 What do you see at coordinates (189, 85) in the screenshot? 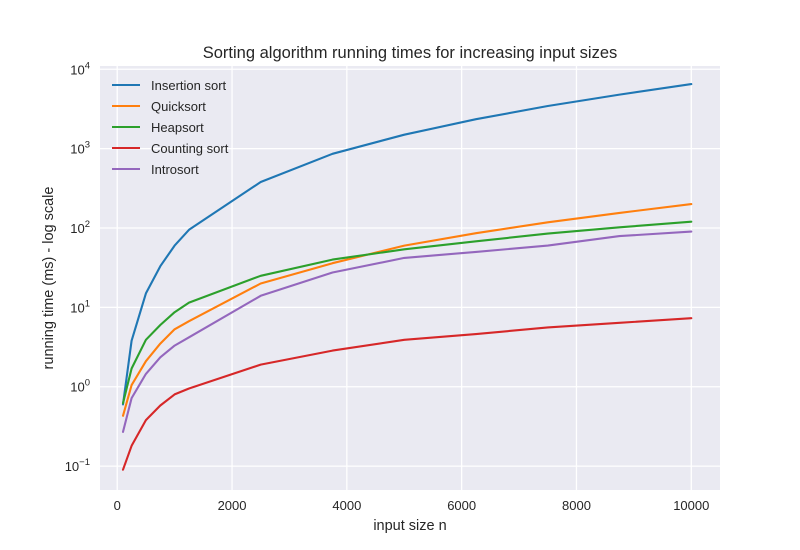
I see `legend-label-insertion-sort: Insertion sort` at bounding box center [189, 85].